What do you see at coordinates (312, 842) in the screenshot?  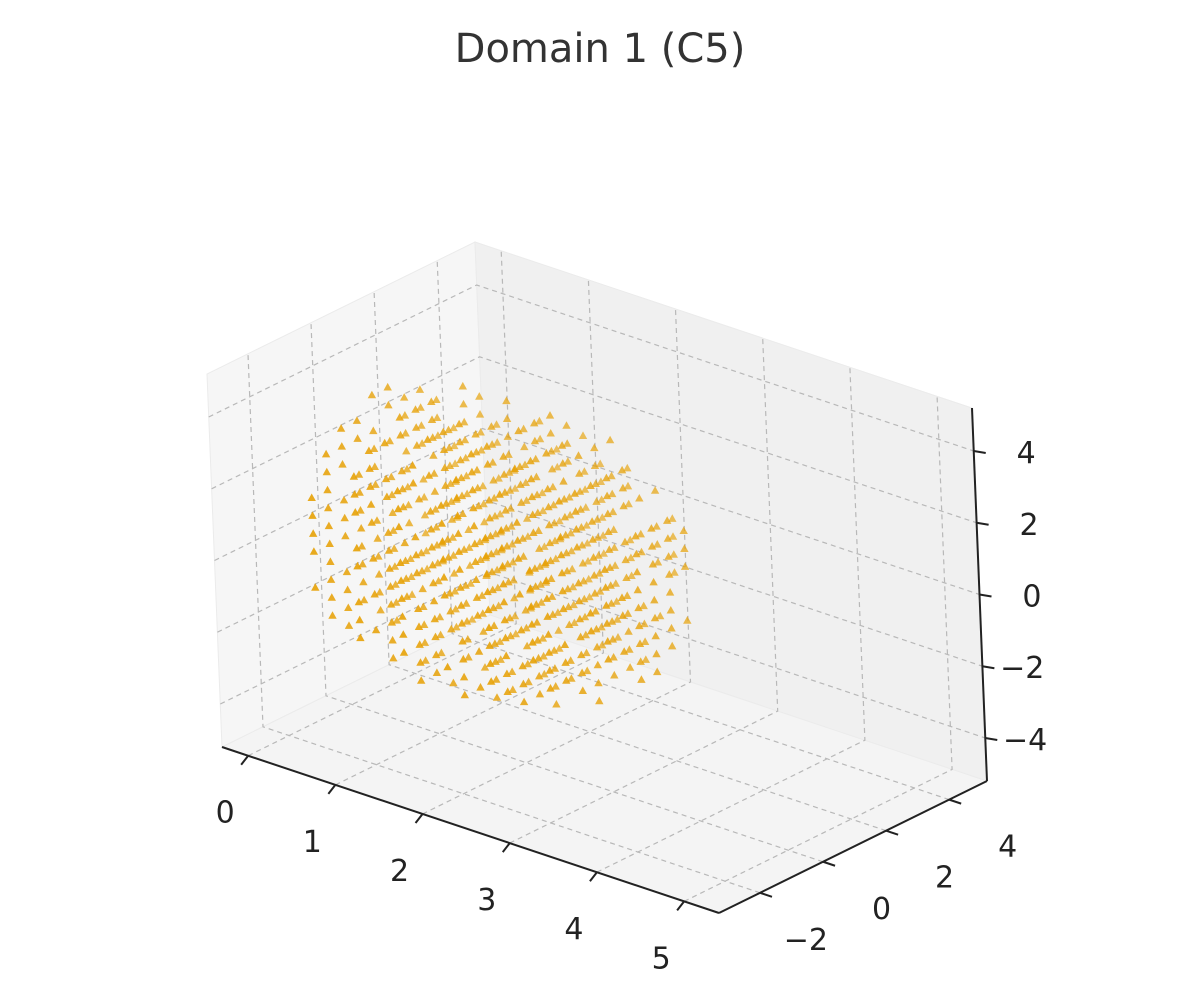 I see `x-tick-label: 1` at bounding box center [312, 842].